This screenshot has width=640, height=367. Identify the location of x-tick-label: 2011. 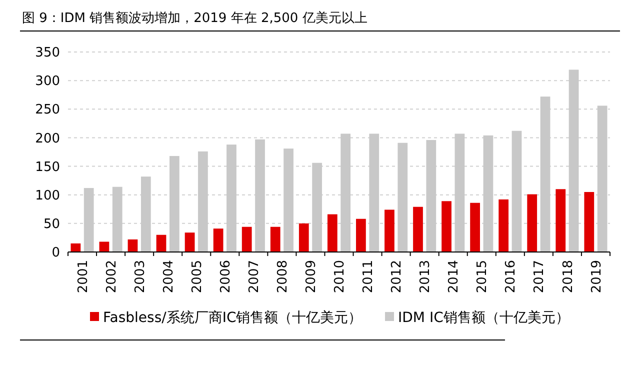
(368, 277).